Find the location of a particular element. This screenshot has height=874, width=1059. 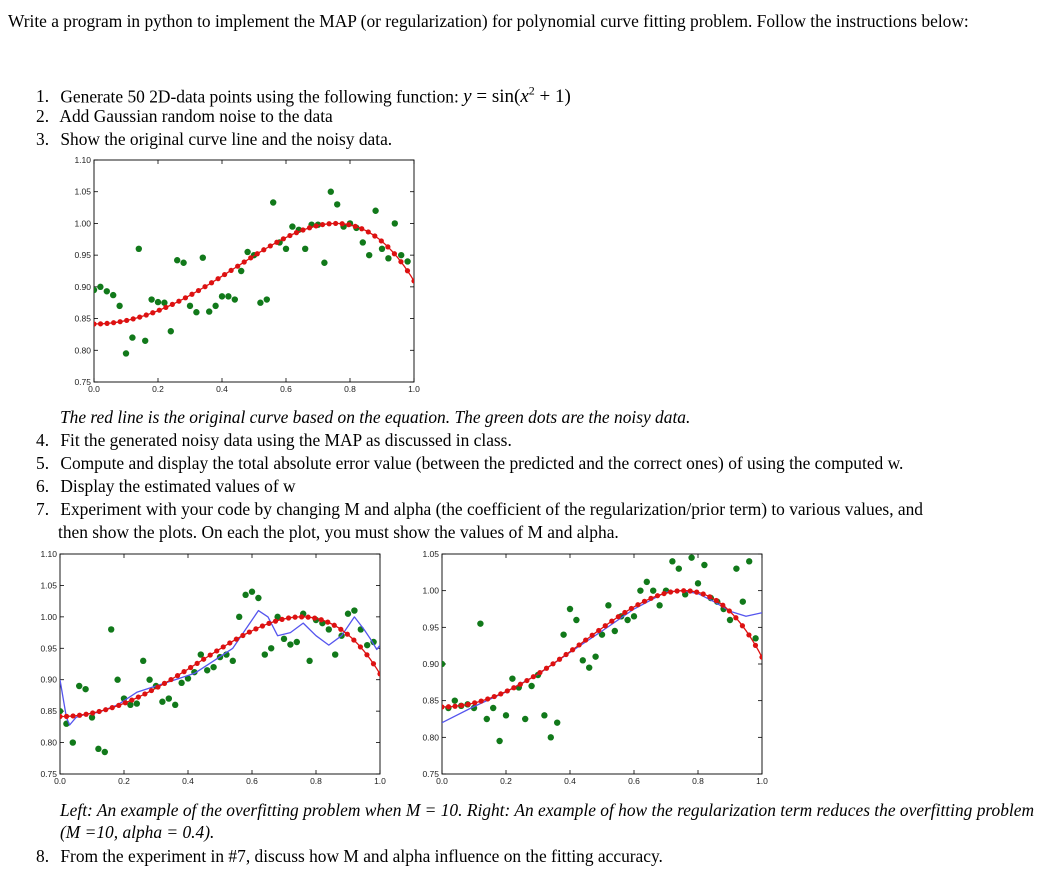

fitted-curve is located at coordinates (220, 667).